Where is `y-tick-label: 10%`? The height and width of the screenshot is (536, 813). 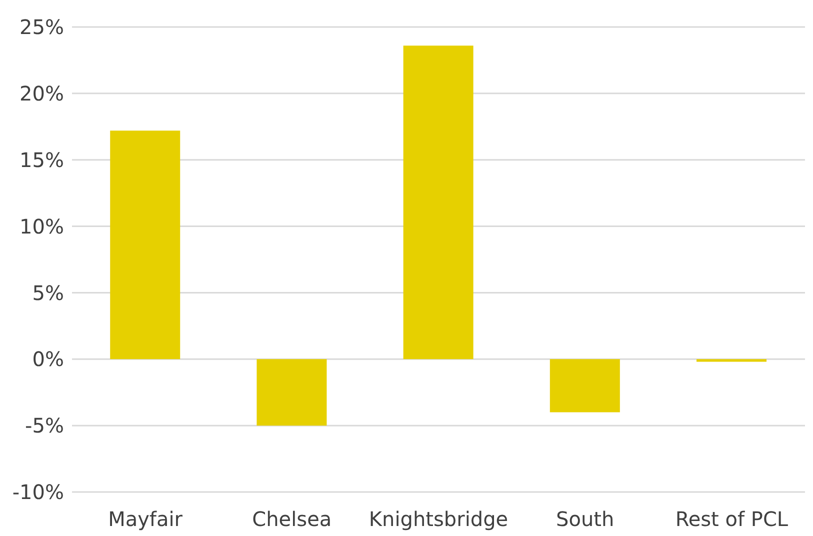 y-tick-label: 10% is located at coordinates (42, 226).